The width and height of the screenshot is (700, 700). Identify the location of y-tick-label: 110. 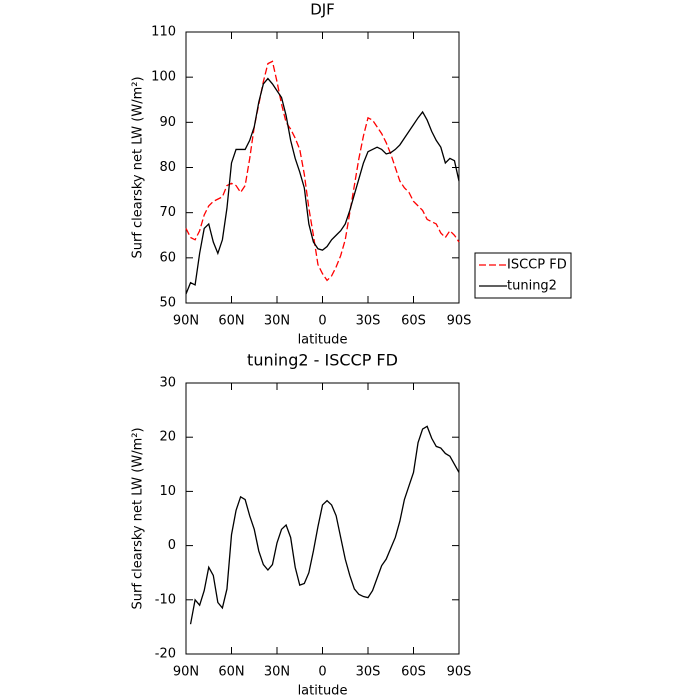
(163, 32).